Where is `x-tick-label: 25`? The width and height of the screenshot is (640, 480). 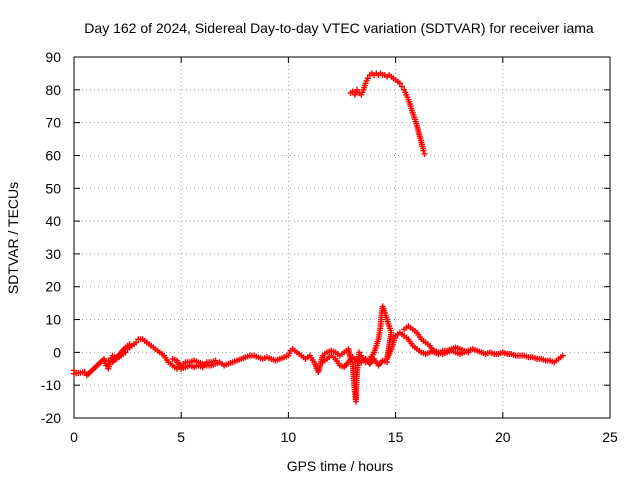 x-tick-label: 25 is located at coordinates (610, 437).